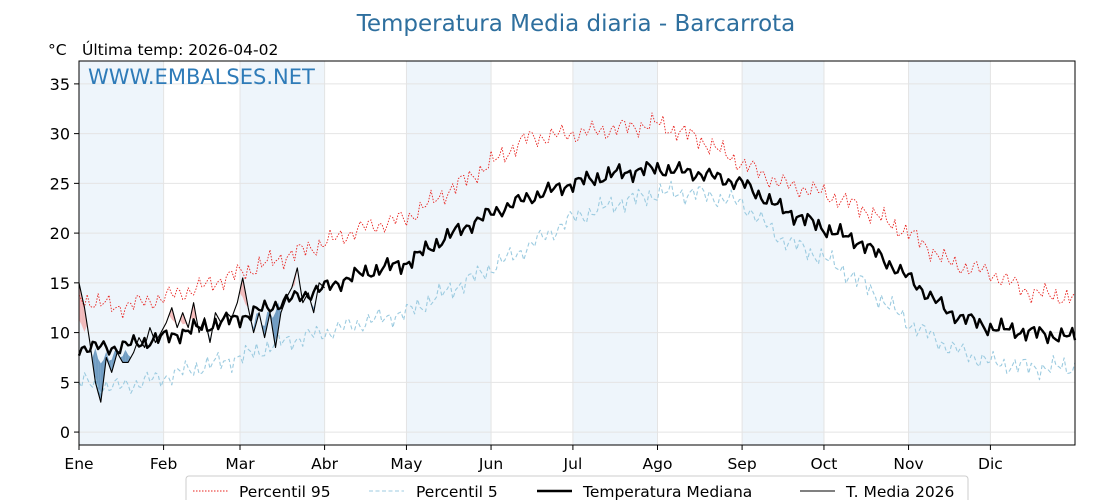 This screenshot has width=1120, height=500. I want to click on x-tick-label-Dic: Dic, so click(990, 464).